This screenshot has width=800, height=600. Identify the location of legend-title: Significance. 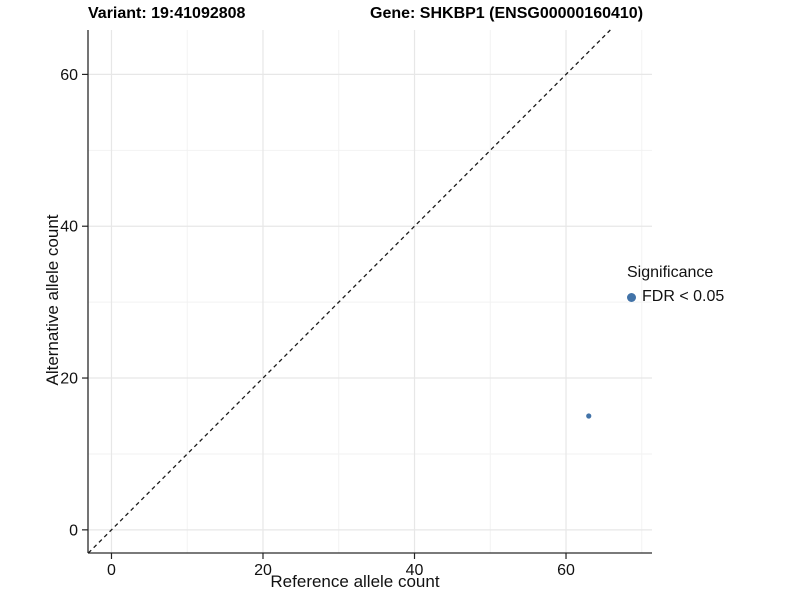
(670, 272).